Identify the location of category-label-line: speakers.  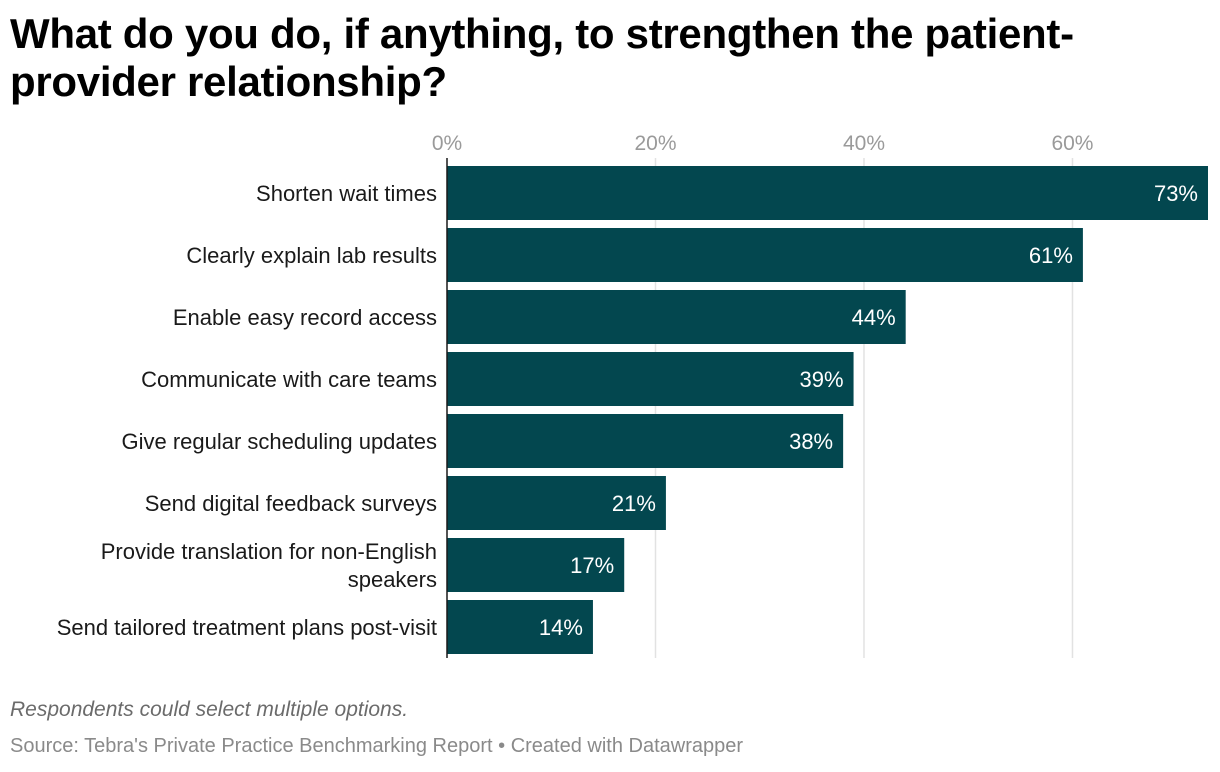
(392, 579).